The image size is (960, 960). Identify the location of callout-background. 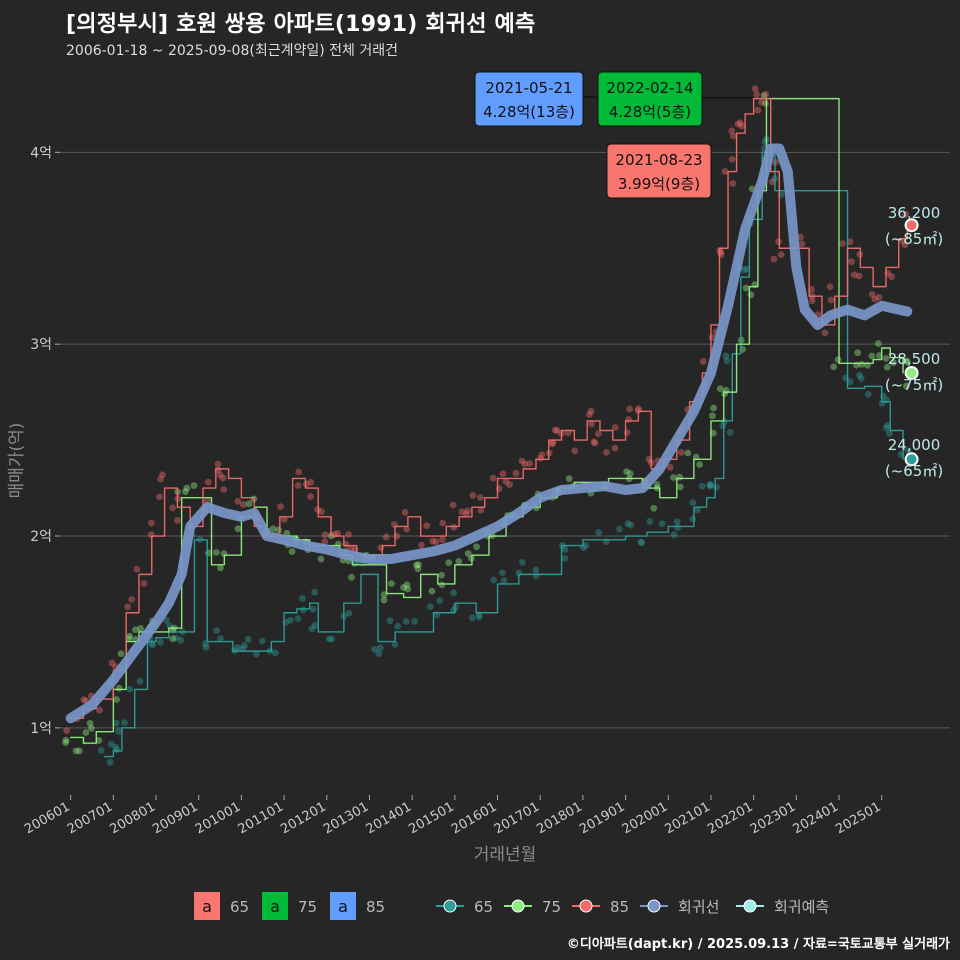
(659, 171).